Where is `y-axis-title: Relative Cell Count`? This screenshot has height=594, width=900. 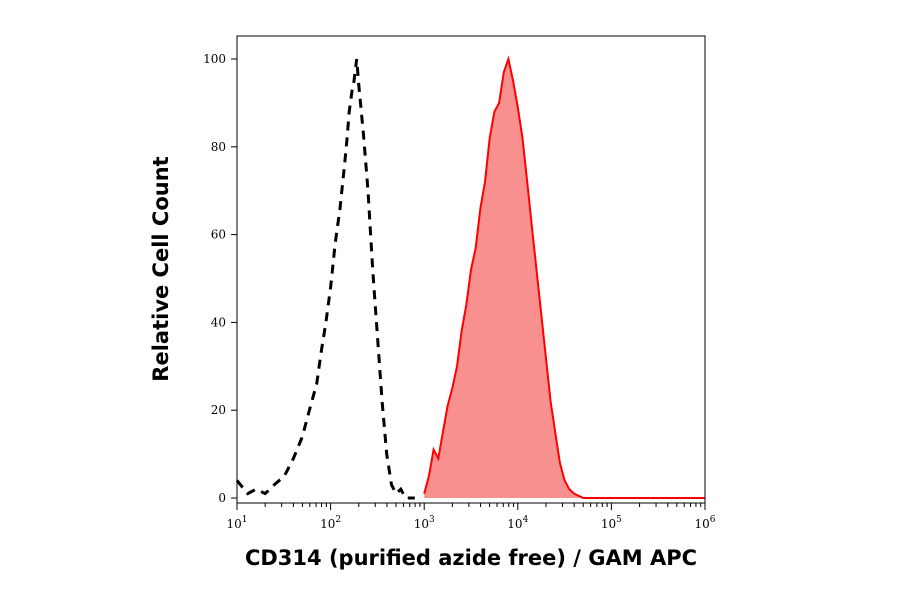 y-axis-title: Relative Cell Count is located at coordinates (161, 268).